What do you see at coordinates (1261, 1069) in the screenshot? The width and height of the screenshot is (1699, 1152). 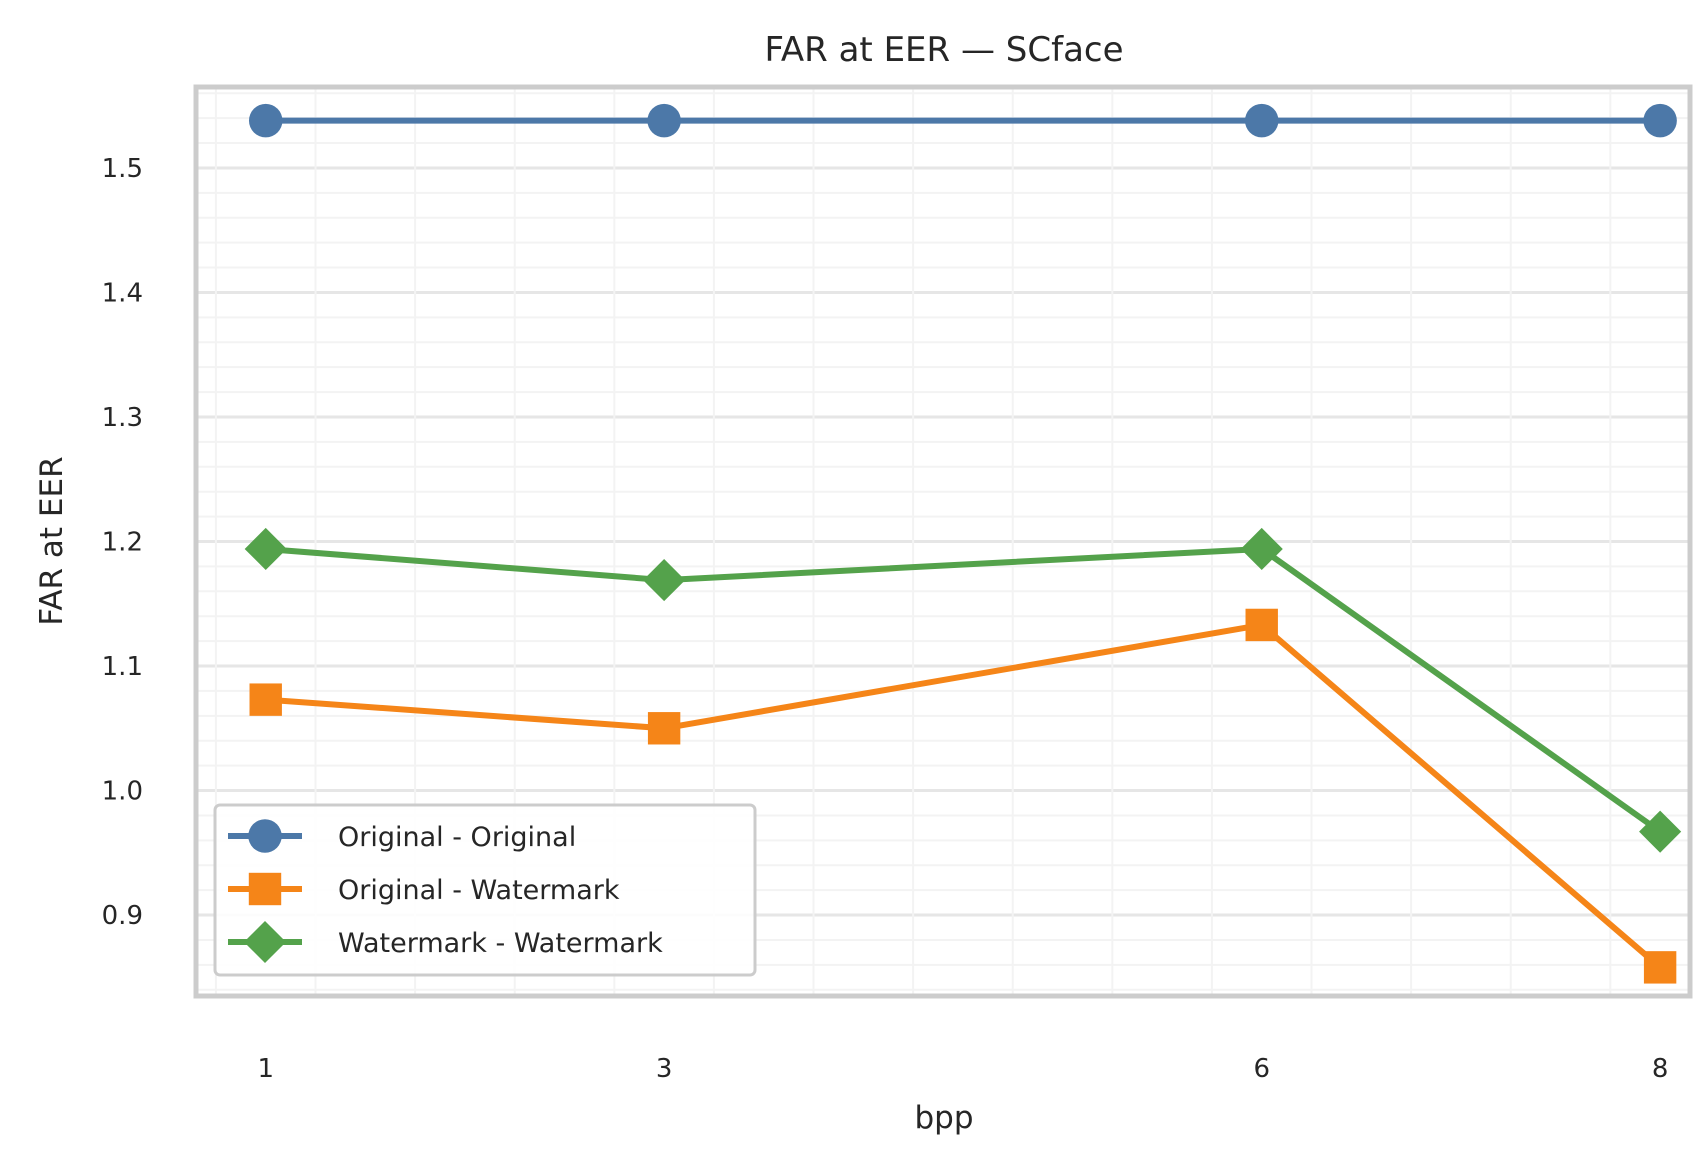 I see `x-tick-label: 6` at bounding box center [1261, 1069].